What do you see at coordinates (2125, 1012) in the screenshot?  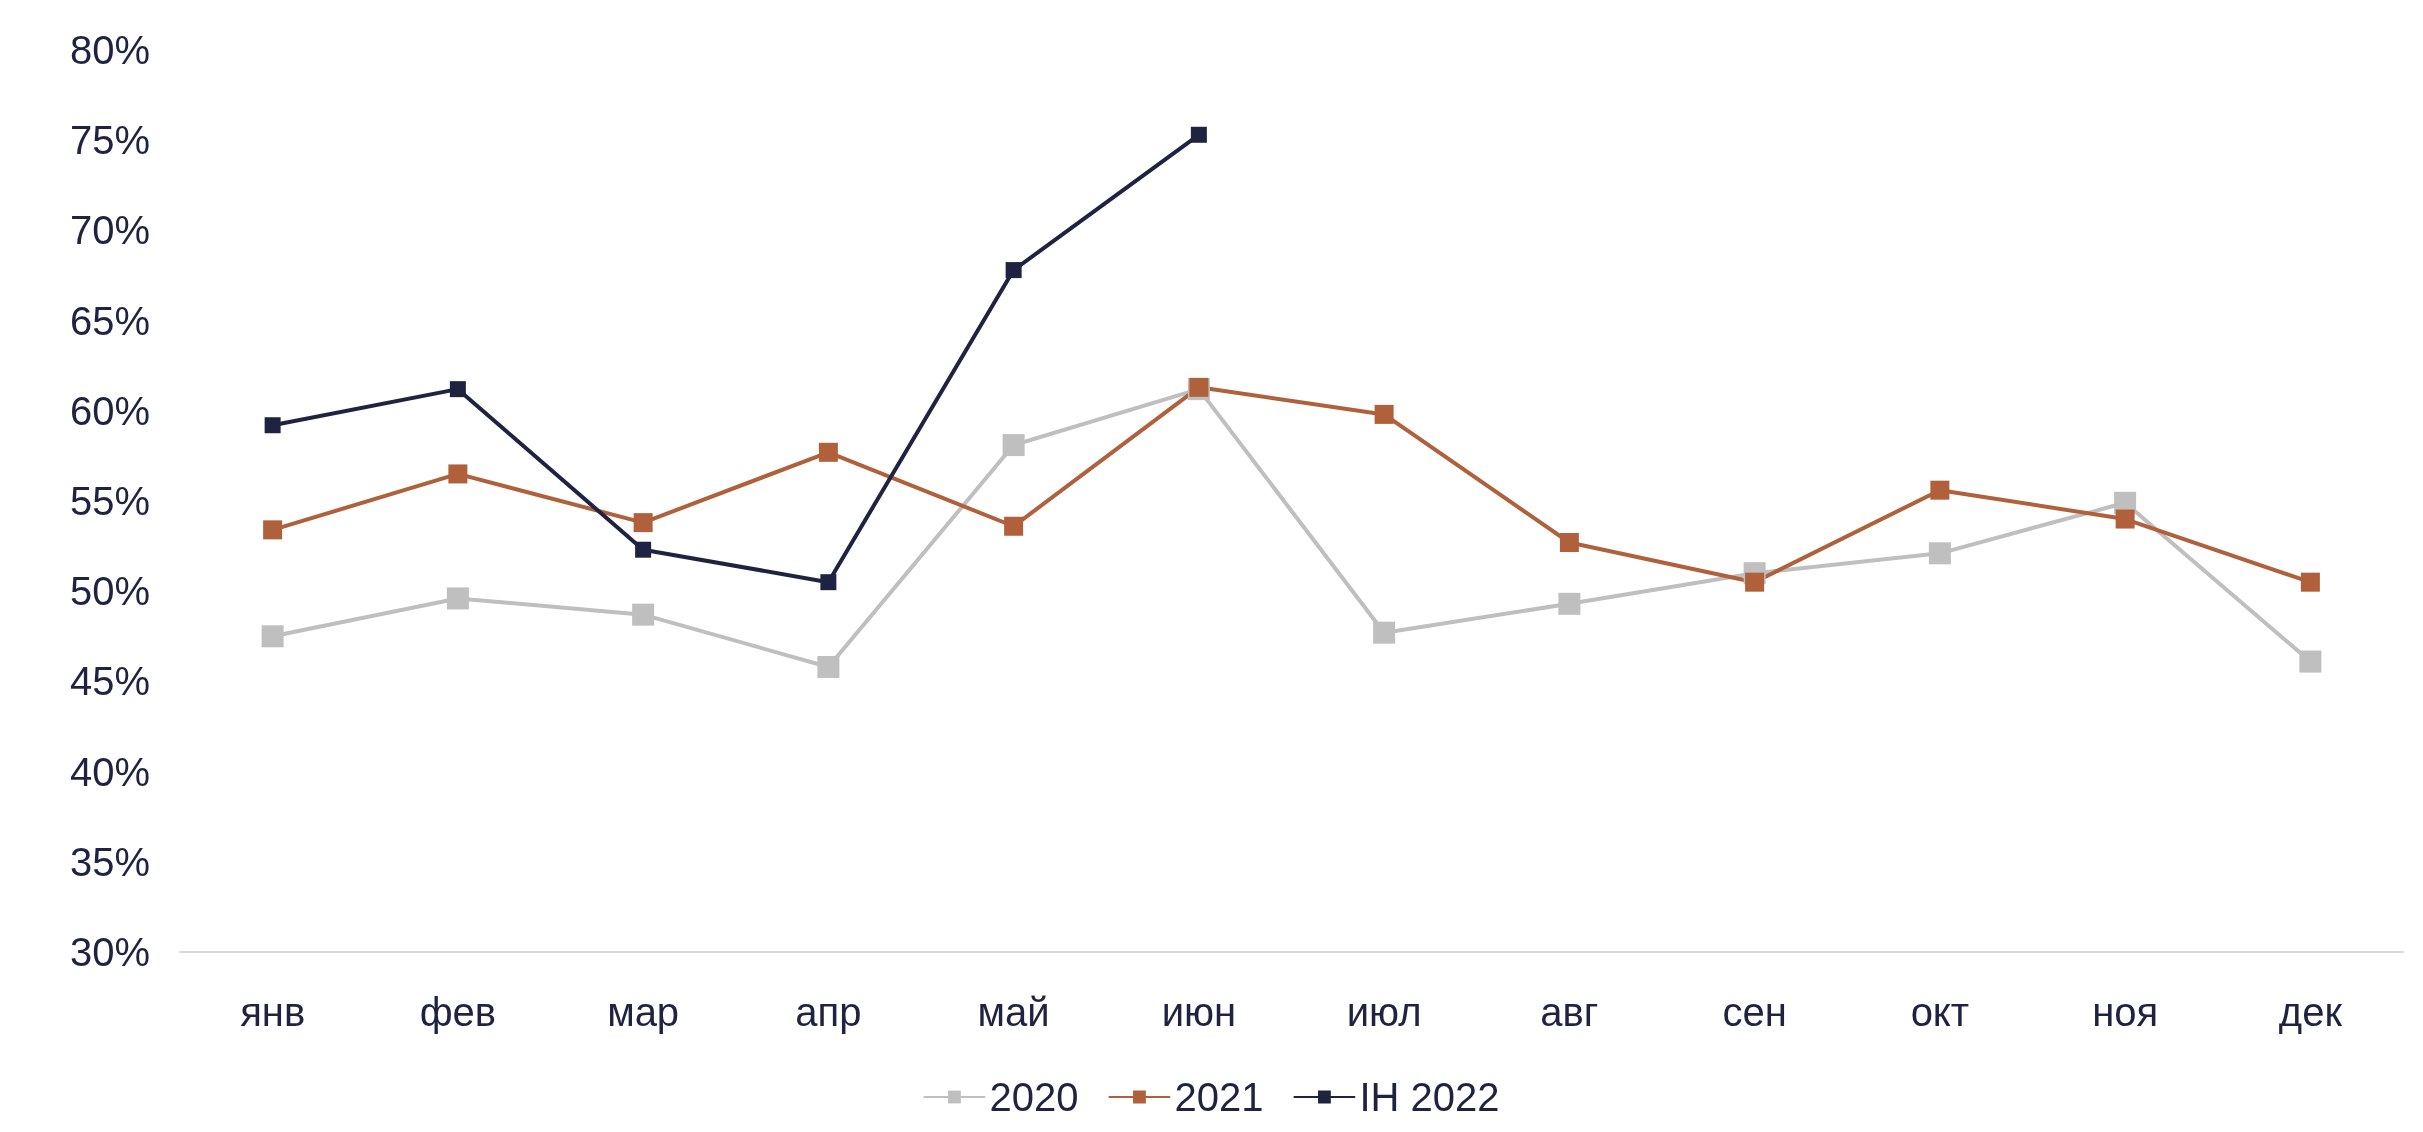 I see `x-tick-label: ноя` at bounding box center [2125, 1012].